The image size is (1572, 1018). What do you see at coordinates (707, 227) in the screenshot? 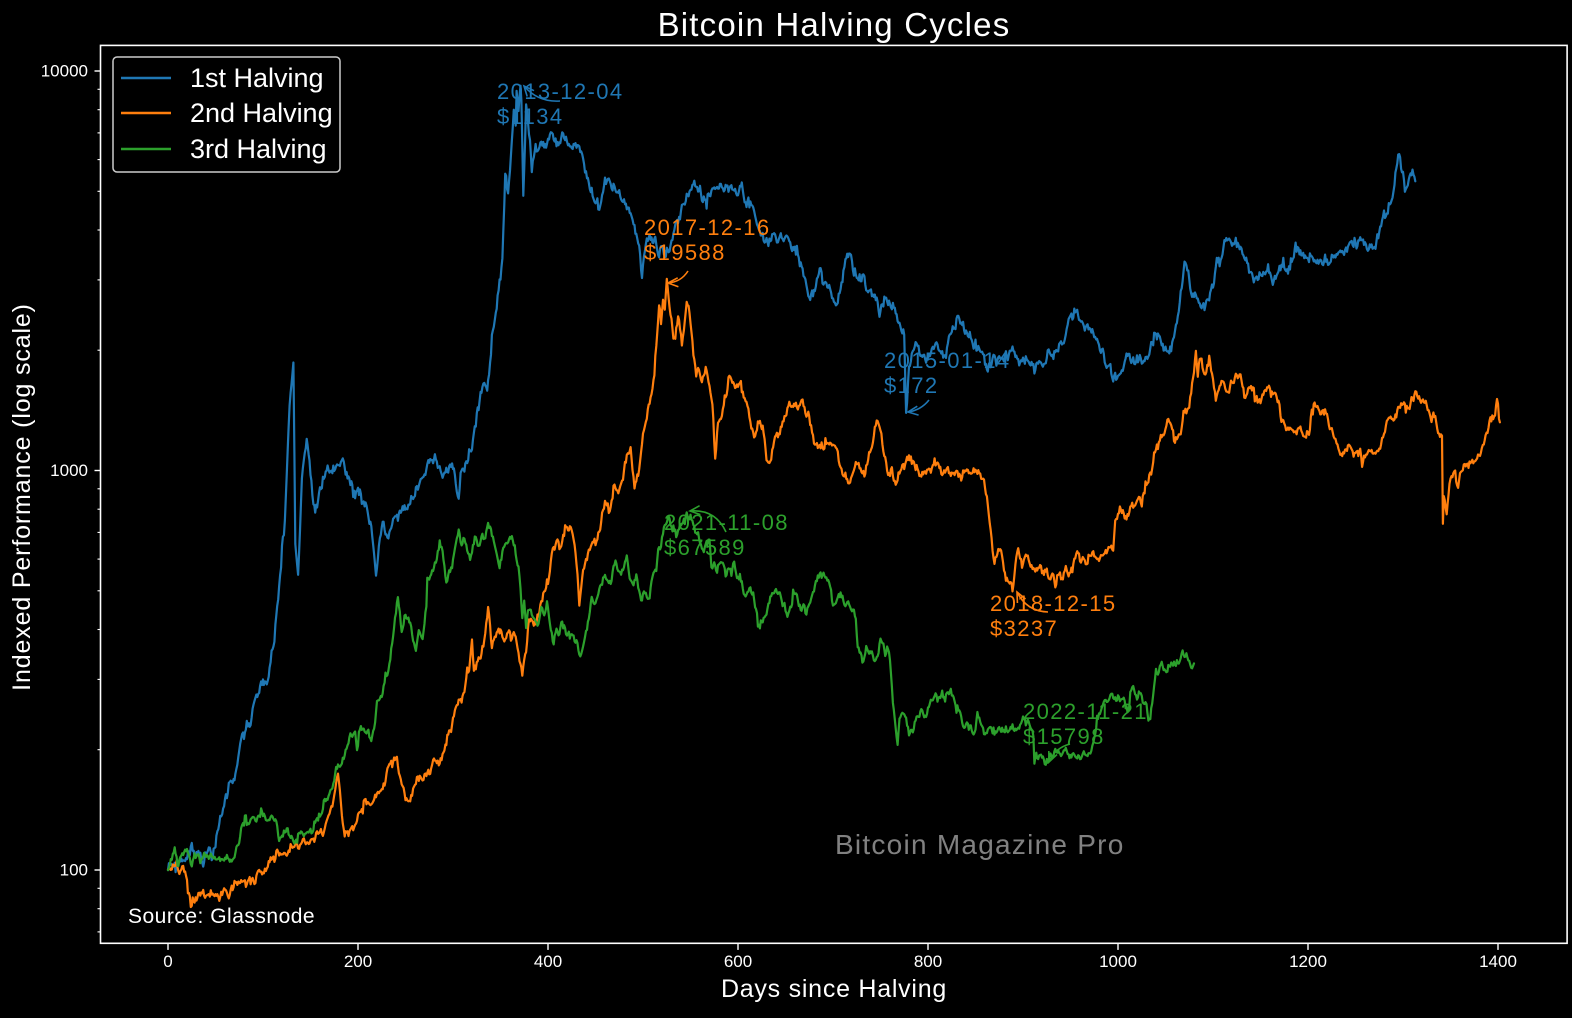
I see `svg-text: 2017-12-16` at bounding box center [707, 227].